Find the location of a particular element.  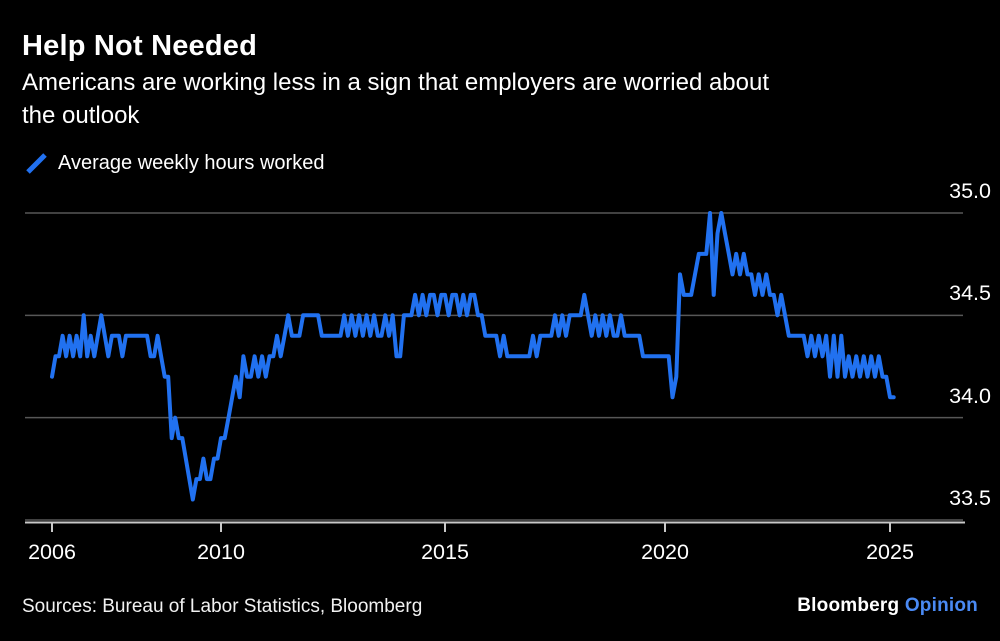

legend: Average weekly hours worked is located at coordinates (174, 163).